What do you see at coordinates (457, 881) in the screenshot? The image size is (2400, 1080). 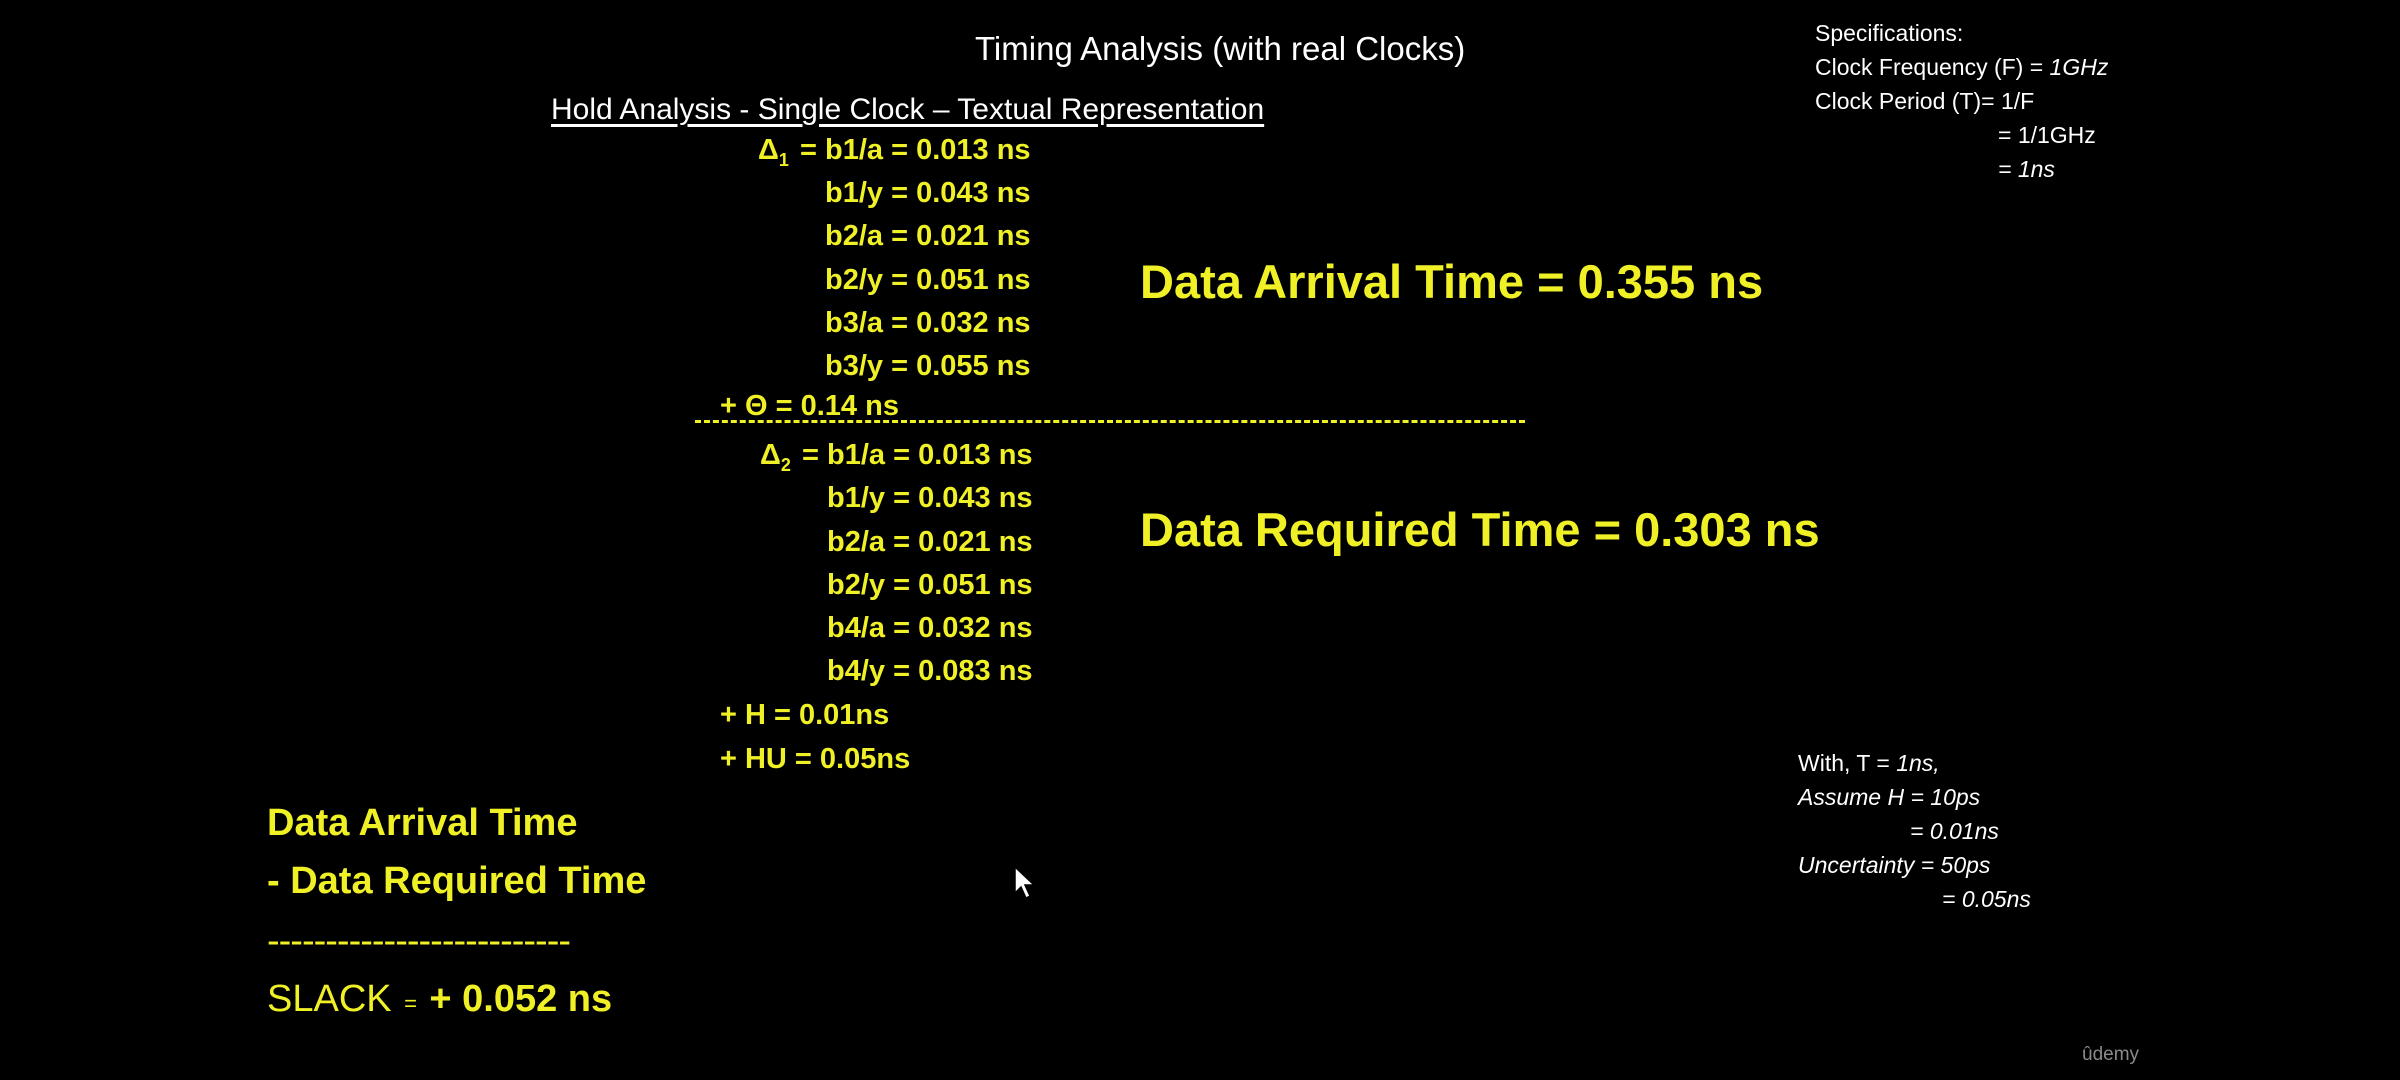 I see `summary-required: - Data Required Time` at bounding box center [457, 881].